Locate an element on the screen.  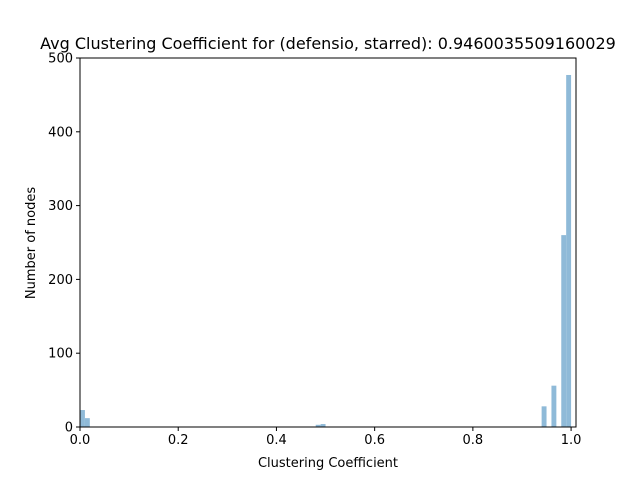
y-axis-label: Number of nodes is located at coordinates (31, 243).